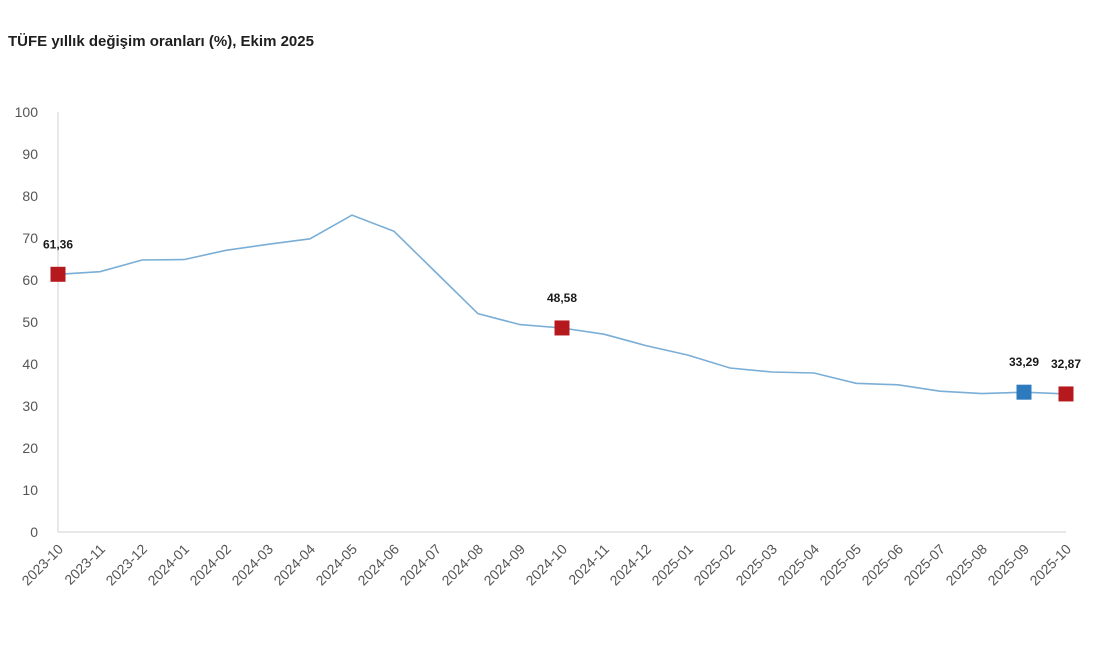 Image resolution: width=1100 pixels, height=650 pixels. What do you see at coordinates (126, 565) in the screenshot?
I see `x-tick-label: 2023-12` at bounding box center [126, 565].